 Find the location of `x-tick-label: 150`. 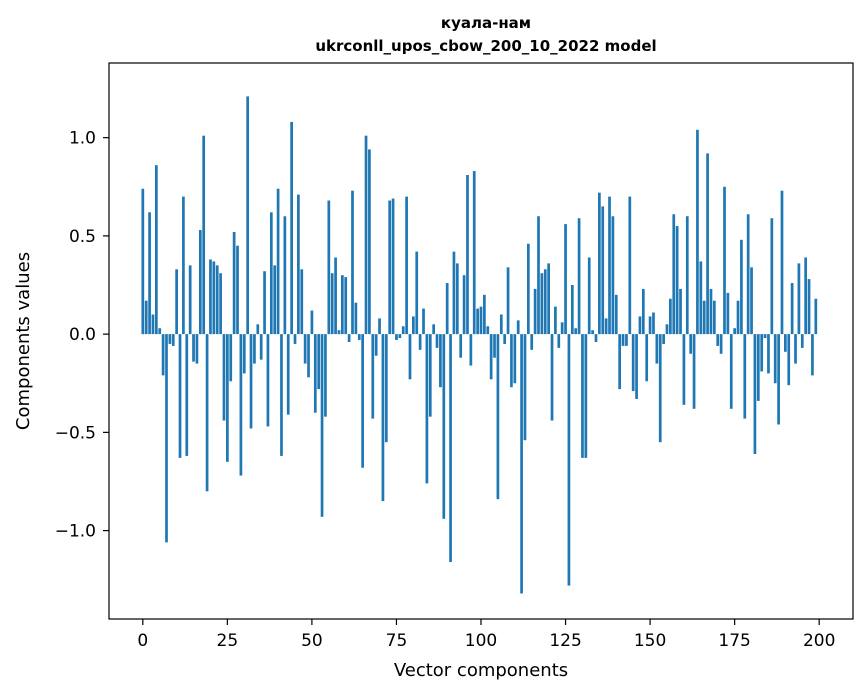

x-tick-label: 150 is located at coordinates (650, 641).